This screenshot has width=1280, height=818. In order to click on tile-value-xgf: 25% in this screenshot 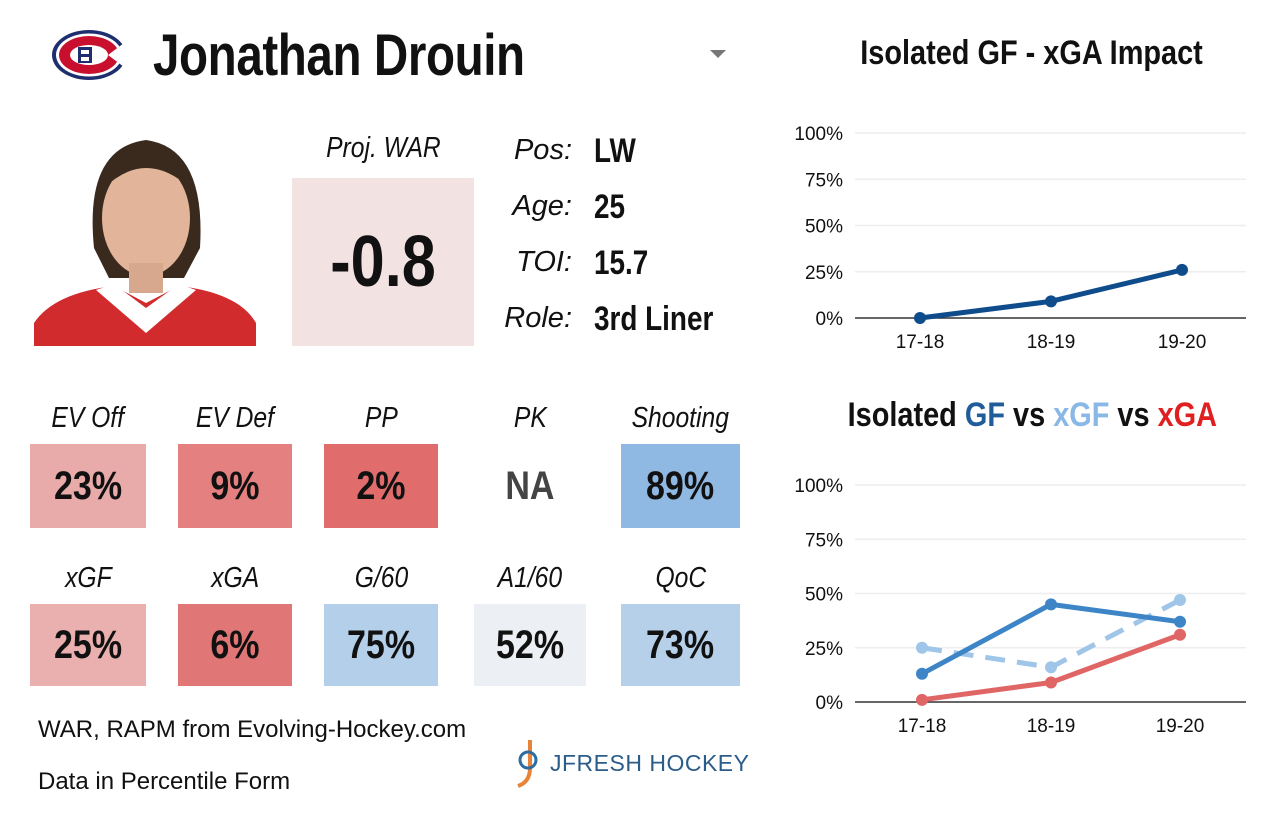, I will do `click(88, 645)`.